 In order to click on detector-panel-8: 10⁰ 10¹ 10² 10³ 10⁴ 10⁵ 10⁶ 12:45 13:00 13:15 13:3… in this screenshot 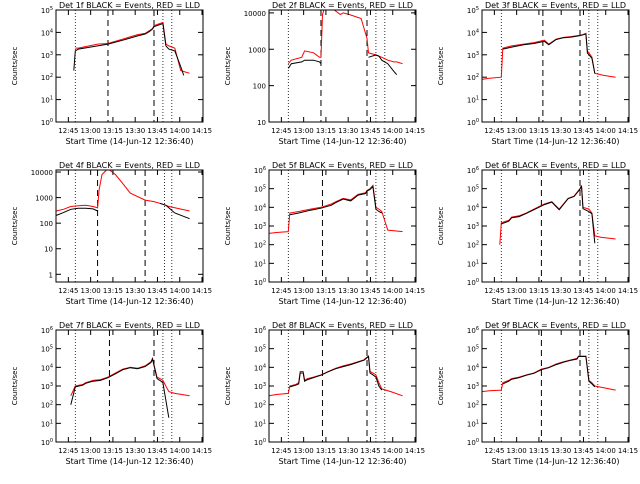, I will do `click(324, 393)`.